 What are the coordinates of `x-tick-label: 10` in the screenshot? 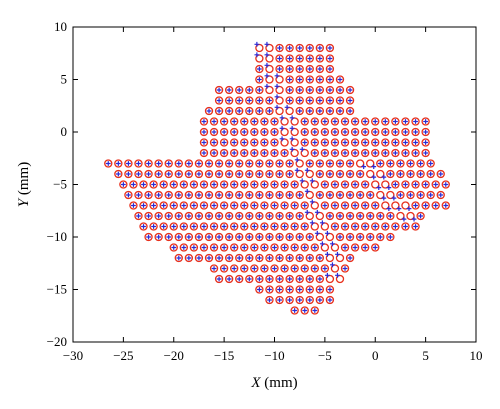 It's located at (476, 355).